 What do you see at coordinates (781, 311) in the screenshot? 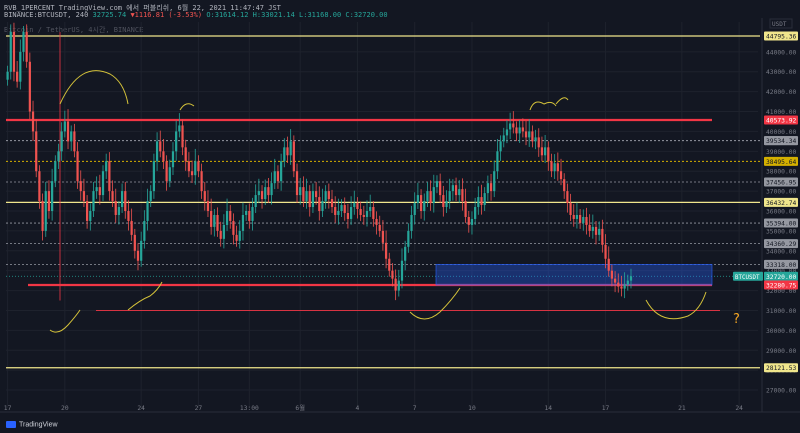
I see `y-tick-label: 31000.00` at bounding box center [781, 311].